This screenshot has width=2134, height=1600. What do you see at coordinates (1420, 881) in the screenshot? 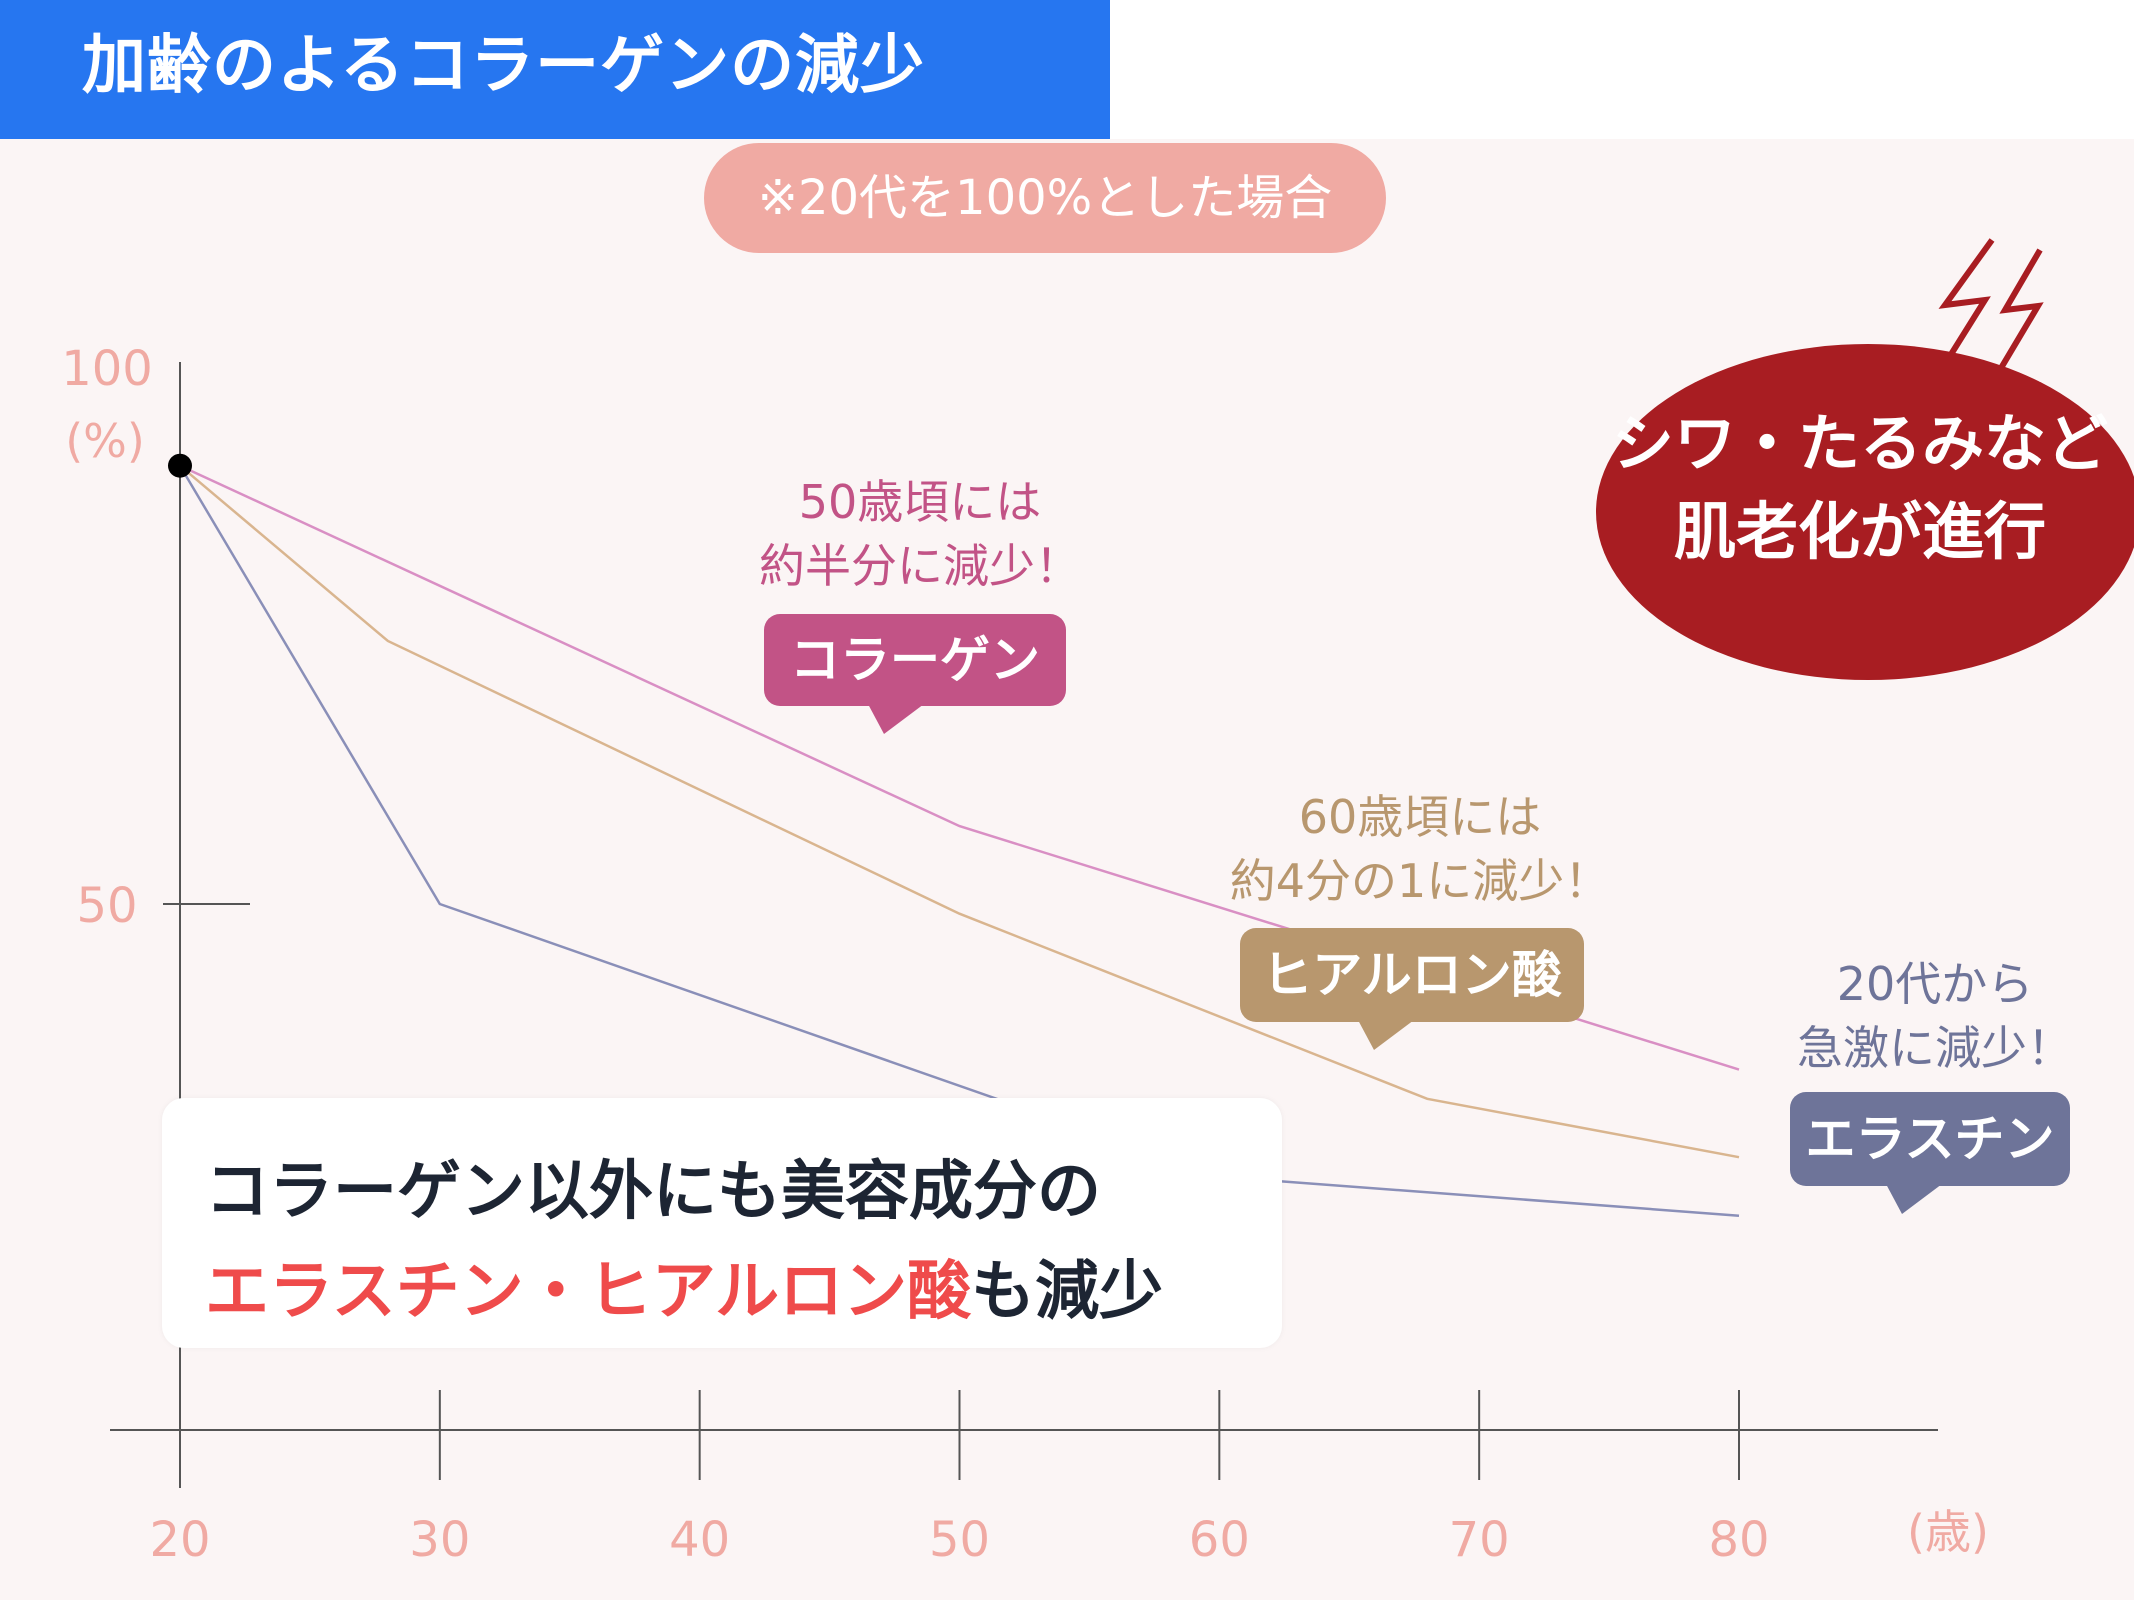
I see `hyaluronic-callout-line2: 約4分の1に減少！` at bounding box center [1420, 881].